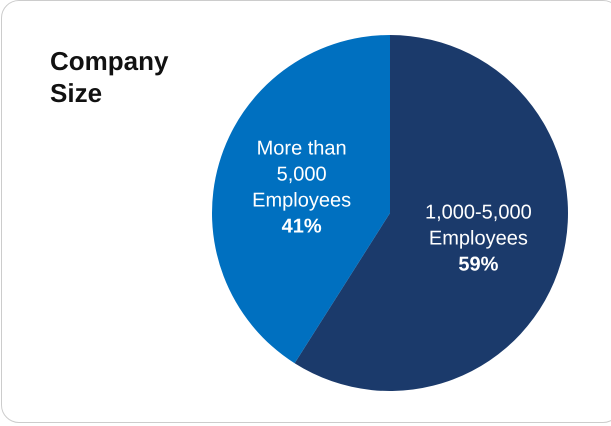 Image resolution: width=611 pixels, height=426 pixels. I want to click on slice-label: 1,000-5,000 Employees, so click(478, 226).